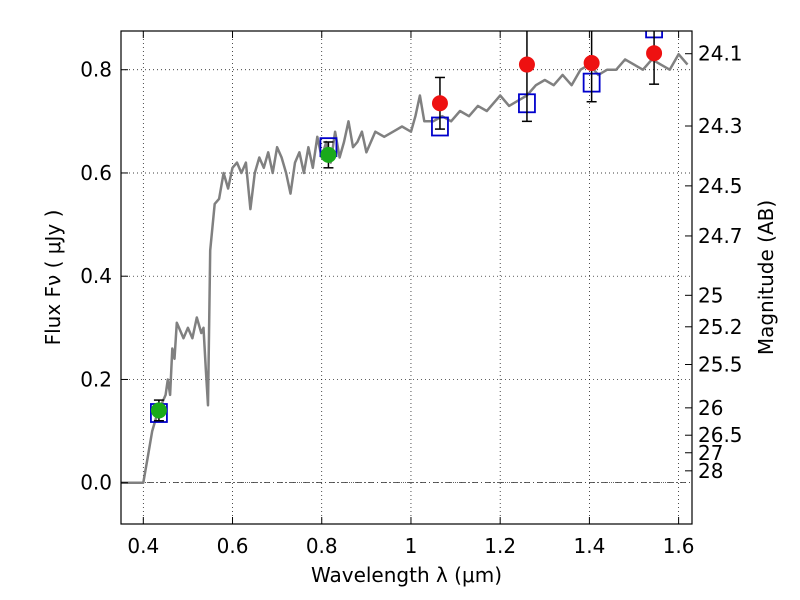  What do you see at coordinates (710, 408) in the screenshot?
I see `right-tick-label: 26` at bounding box center [710, 408].